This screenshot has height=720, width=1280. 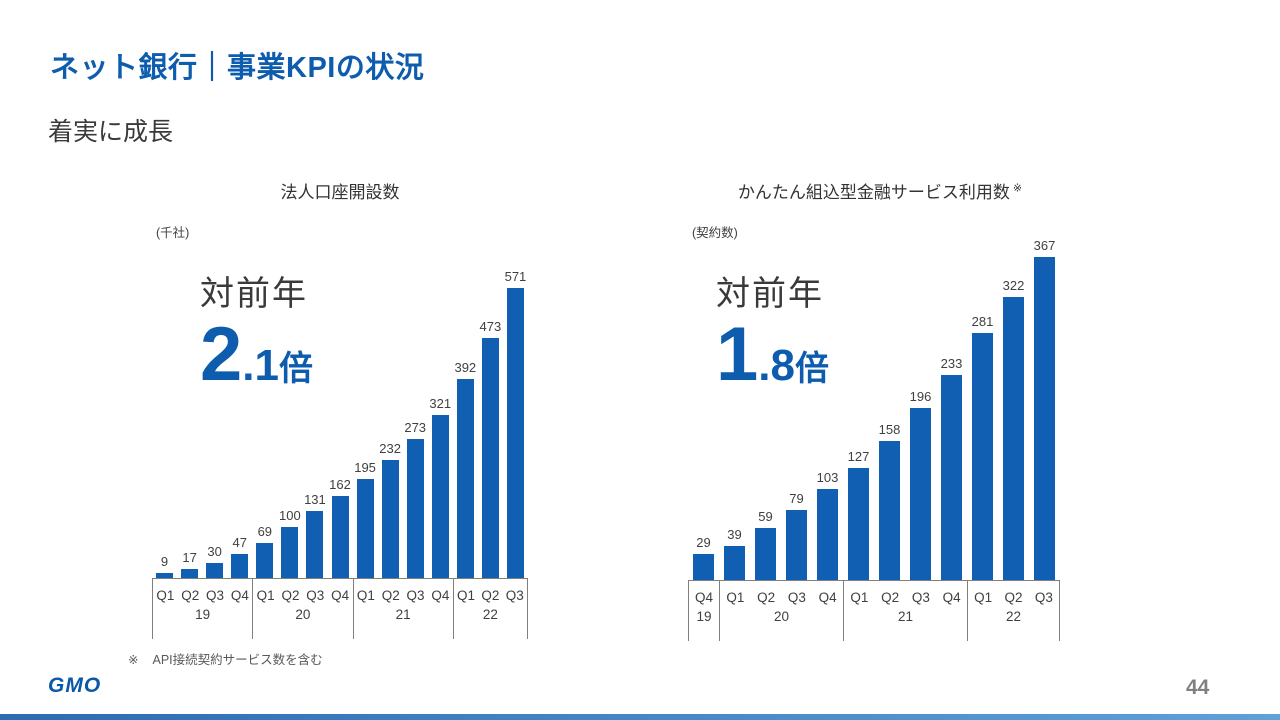 I want to click on yoy-main-digit: 2, so click(x=221, y=354).